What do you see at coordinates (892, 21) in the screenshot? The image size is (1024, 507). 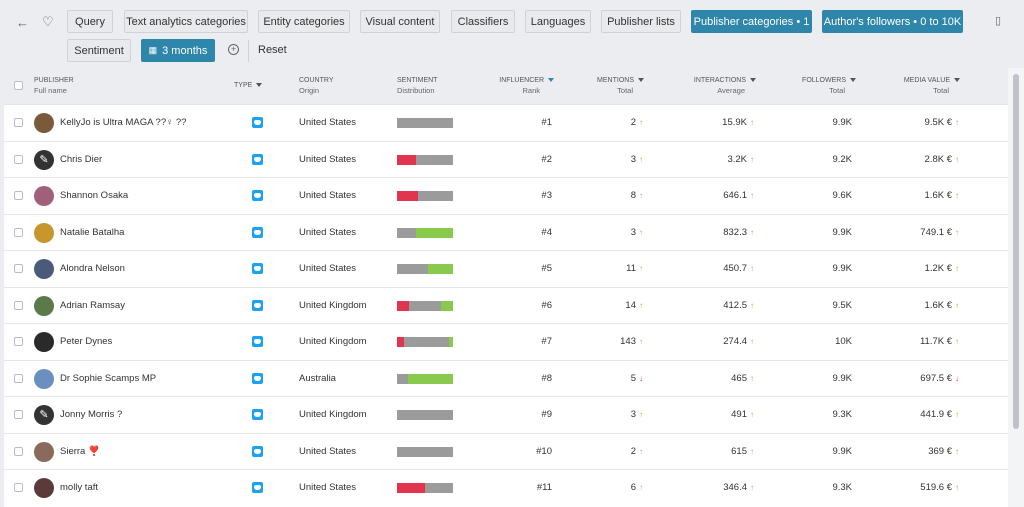 I see `filter-authors-followers-button: Author's followers • 0 to 10K` at bounding box center [892, 21].